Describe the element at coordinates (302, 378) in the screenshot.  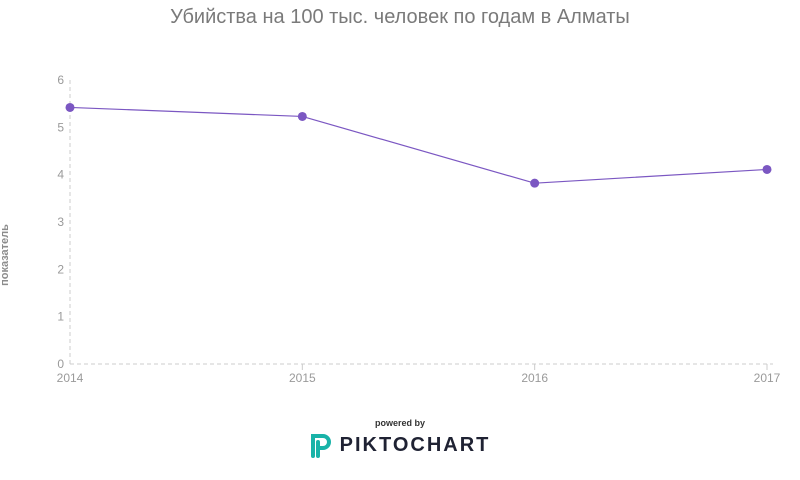
I see `x-tick-label: 2015` at that location.